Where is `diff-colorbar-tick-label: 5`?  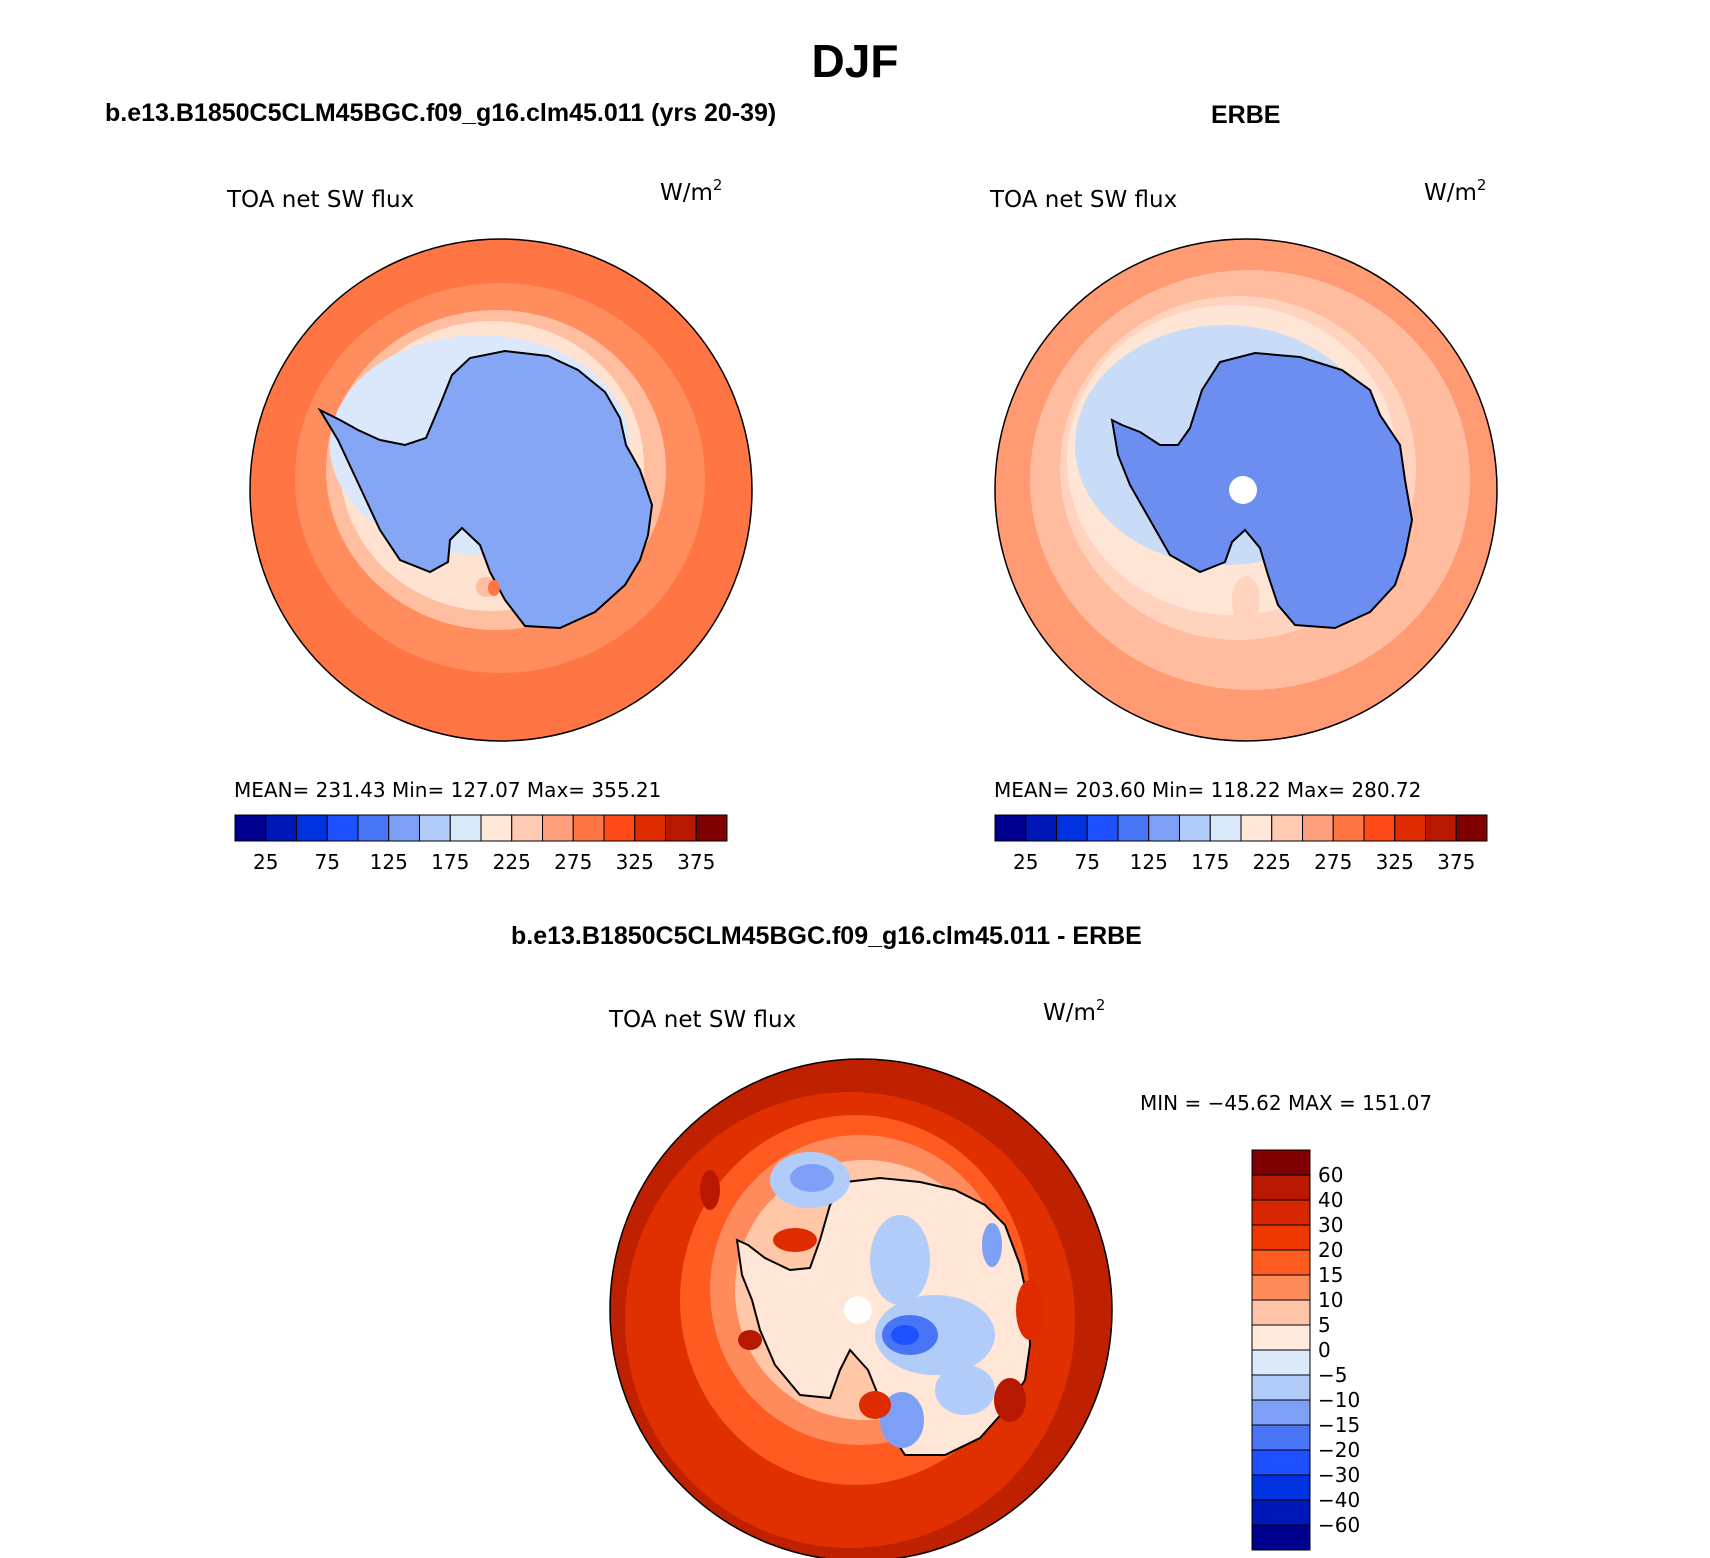 diff-colorbar-tick-label: 5 is located at coordinates (1324, 1325).